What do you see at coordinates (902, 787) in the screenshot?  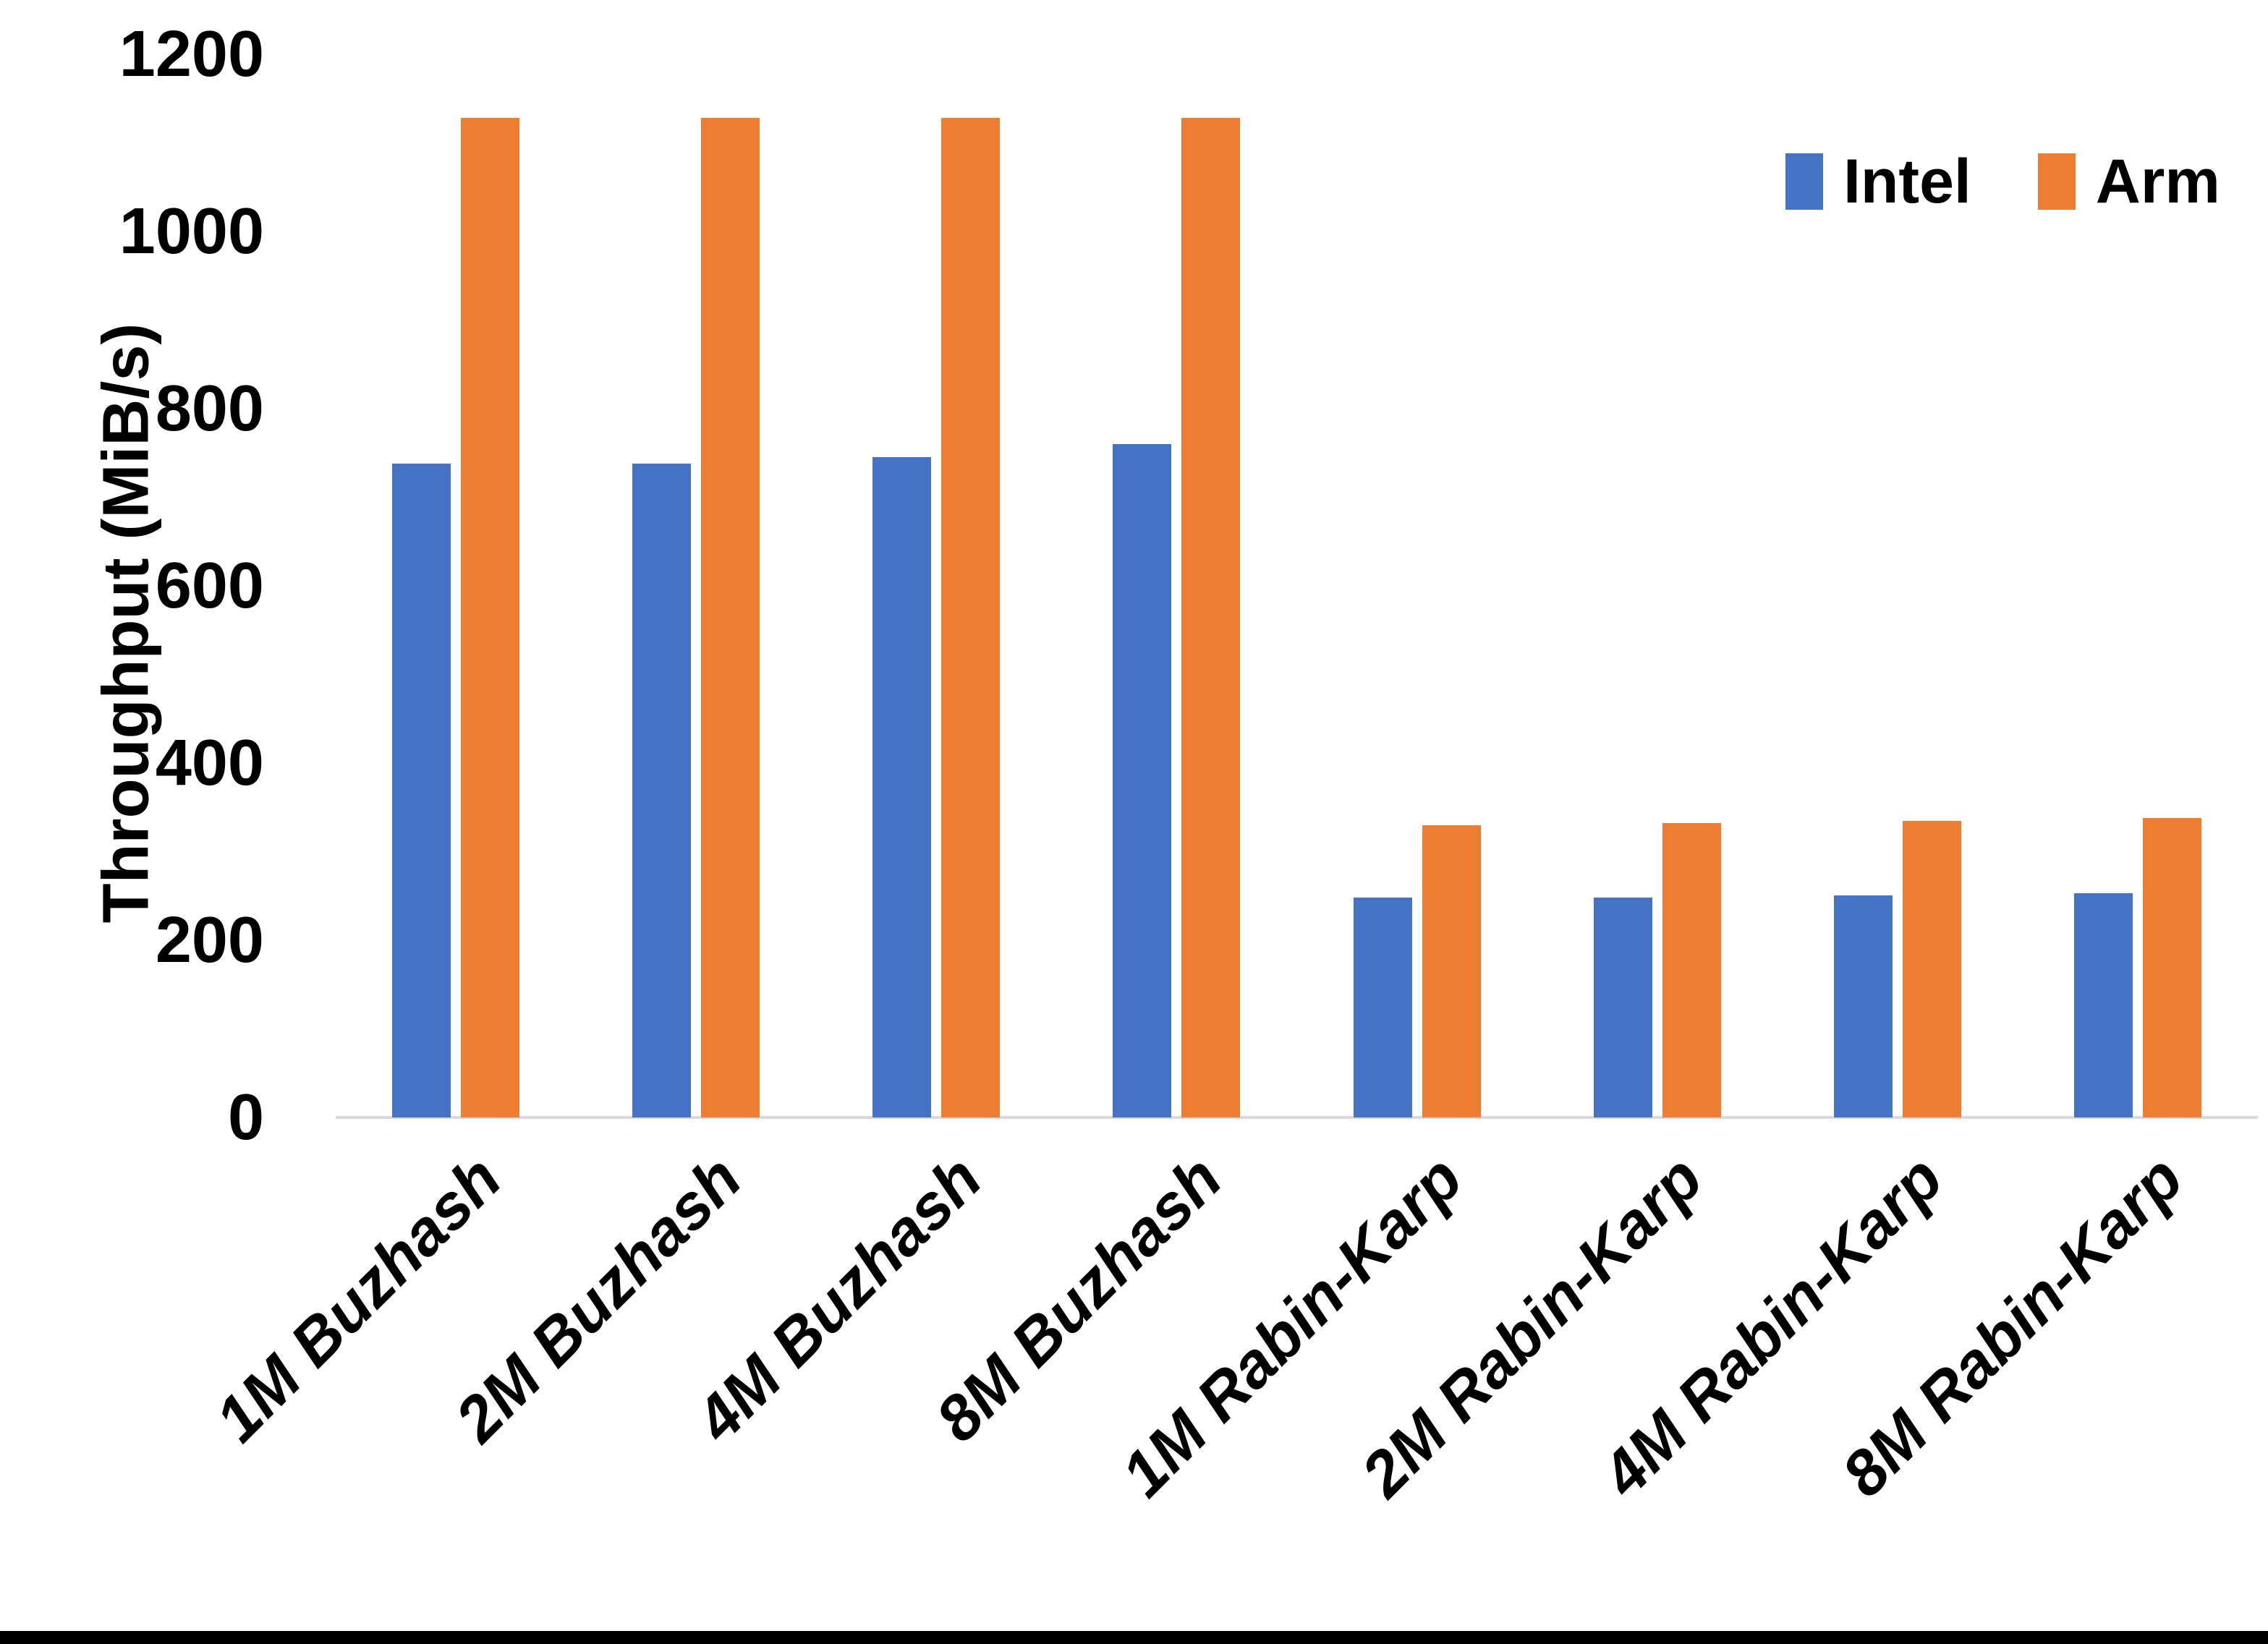 I see `bar-intel-4m-buzhash` at bounding box center [902, 787].